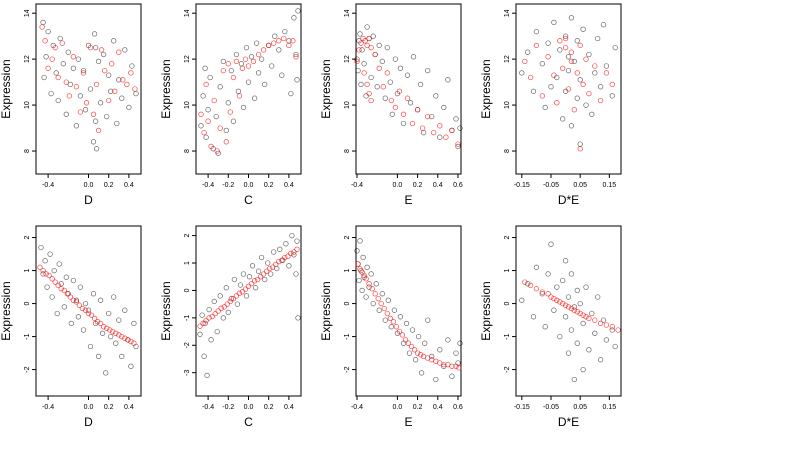  What do you see at coordinates (230, 105) in the screenshot?
I see `panel-2: -0.4 -0.2 0.0 0.2 0.4 8 10 12 14 C Expression` at bounding box center [230, 105].